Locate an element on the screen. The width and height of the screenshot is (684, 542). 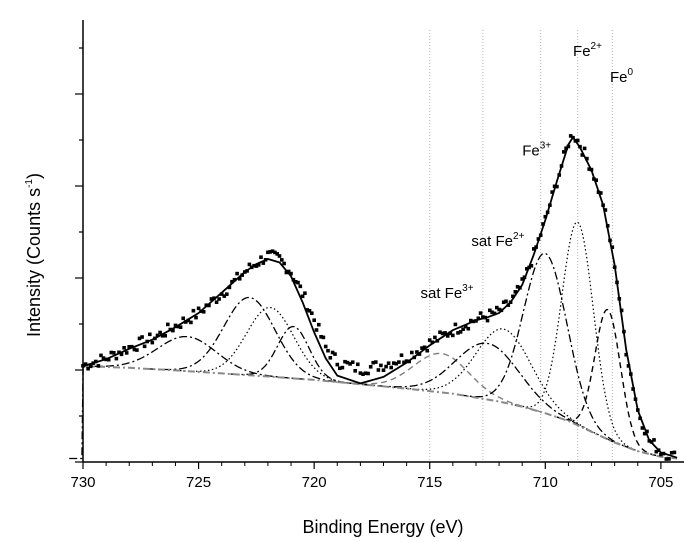
x-tick-label-715: 715 is located at coordinates (429, 482).